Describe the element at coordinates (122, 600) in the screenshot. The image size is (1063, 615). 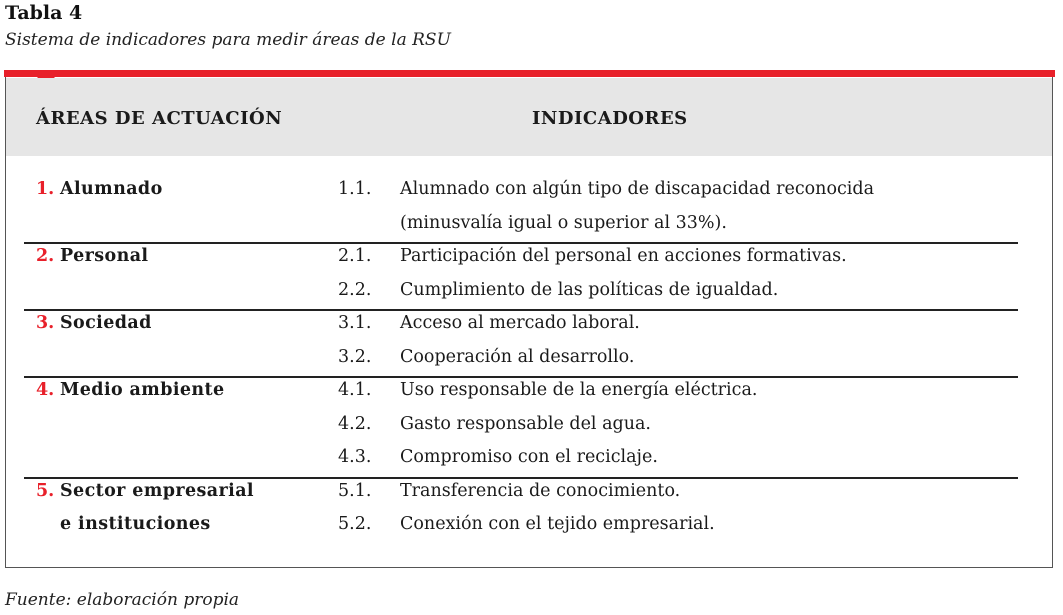
I see `table-source-note: Fuente: elaboración propia` at that location.